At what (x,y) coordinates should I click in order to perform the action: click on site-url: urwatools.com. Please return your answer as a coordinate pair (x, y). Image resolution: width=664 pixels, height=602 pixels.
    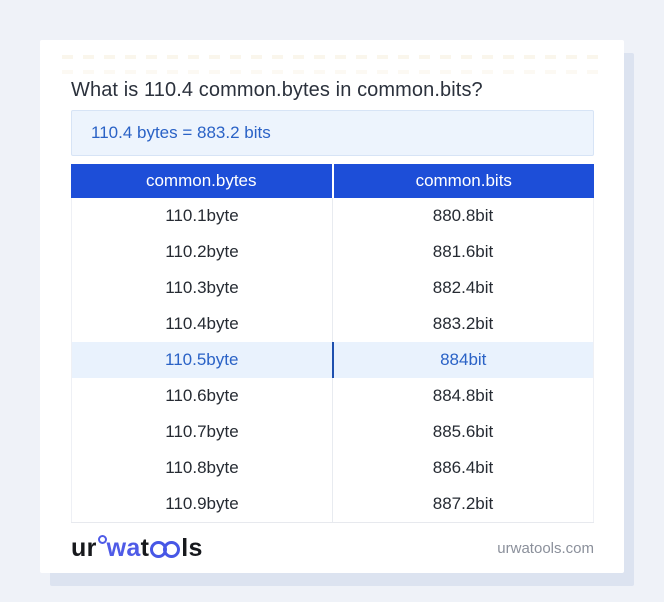
    Looking at the image, I should click on (545, 548).